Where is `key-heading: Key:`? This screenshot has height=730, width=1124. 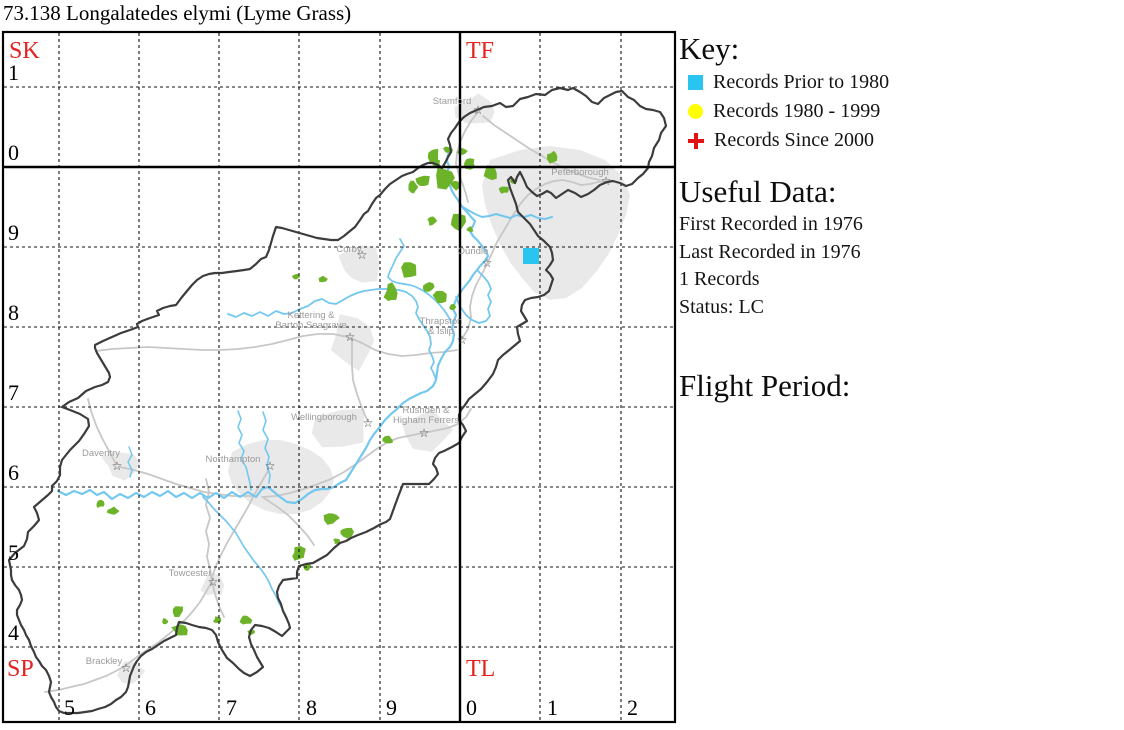
key-heading: Key: is located at coordinates (709, 48).